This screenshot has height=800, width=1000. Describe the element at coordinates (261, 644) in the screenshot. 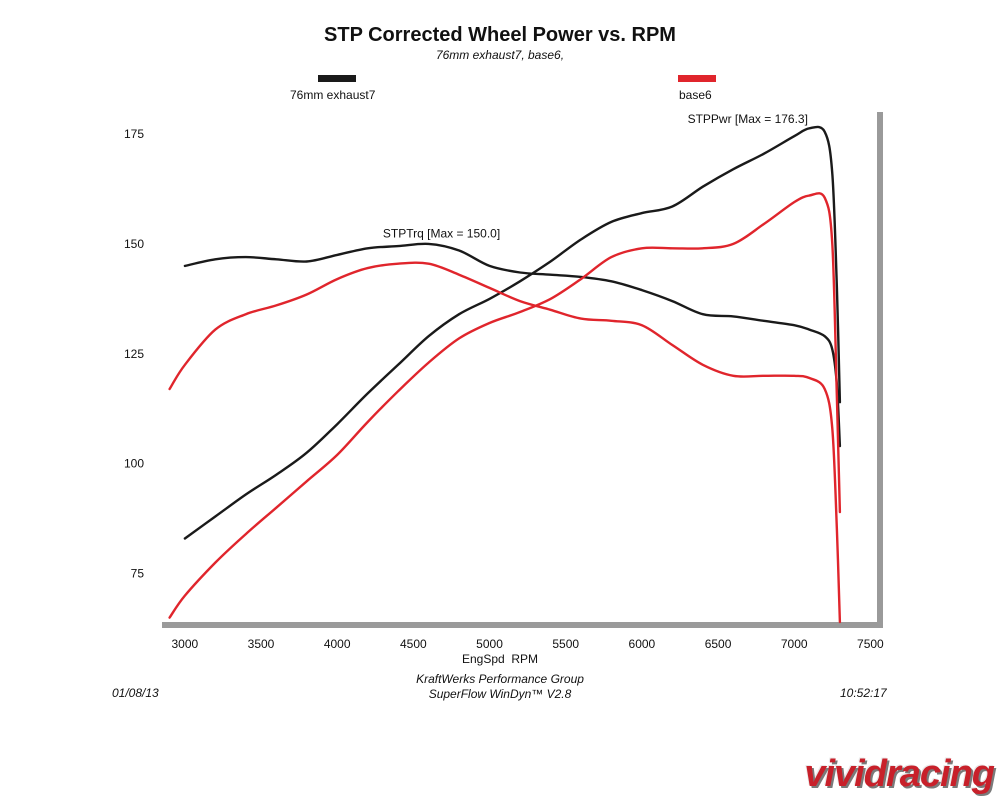

I see `x-tick-label: 3500` at that location.